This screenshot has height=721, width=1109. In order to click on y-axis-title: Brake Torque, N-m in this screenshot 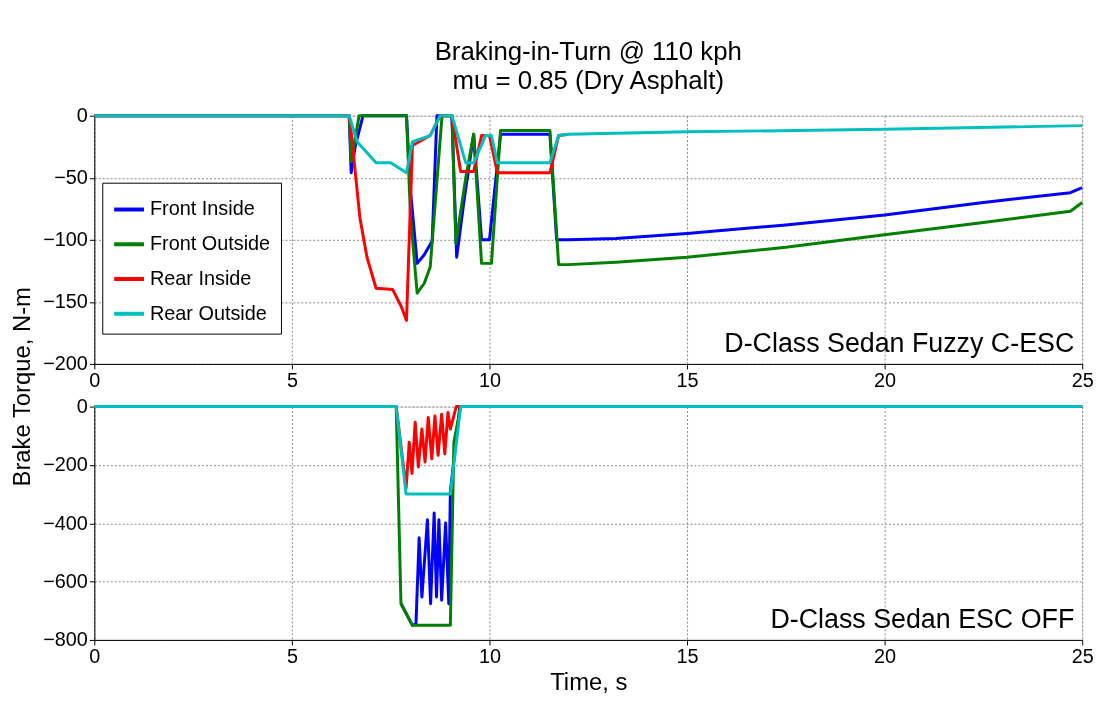, I will do `click(22, 387)`.